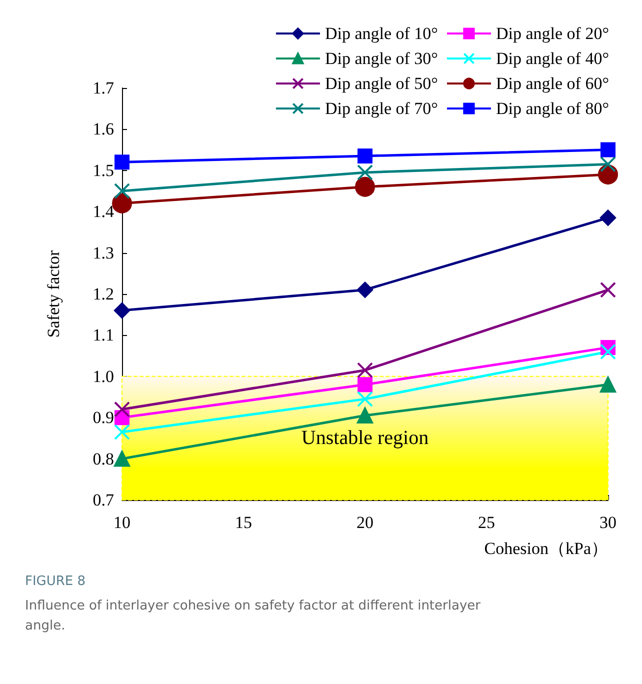 This screenshot has width=642, height=684. Describe the element at coordinates (55, 581) in the screenshot. I see `text: FIGURE 8` at that location.